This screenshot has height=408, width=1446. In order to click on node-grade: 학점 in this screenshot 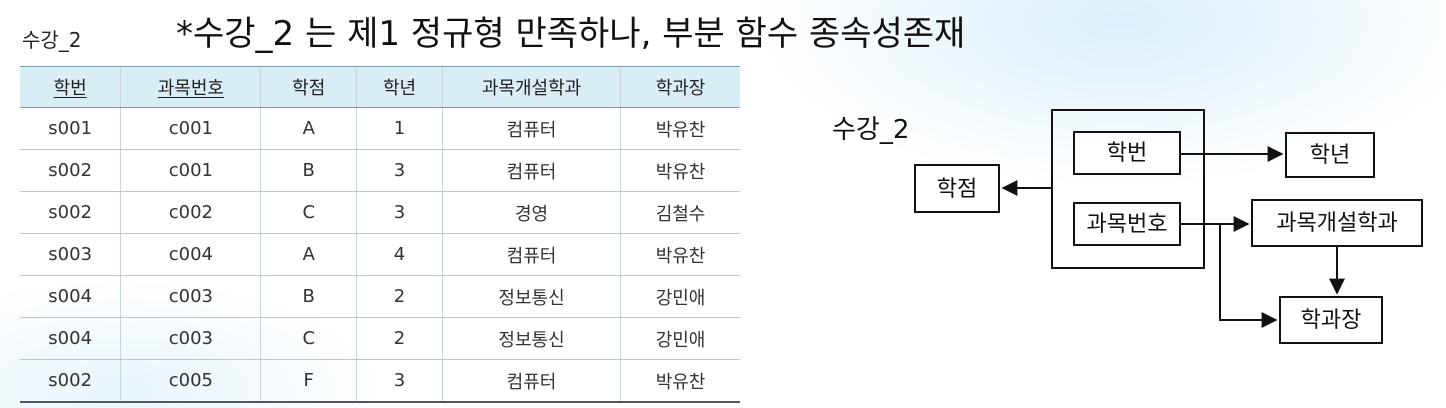, I will do `click(957, 188)`.